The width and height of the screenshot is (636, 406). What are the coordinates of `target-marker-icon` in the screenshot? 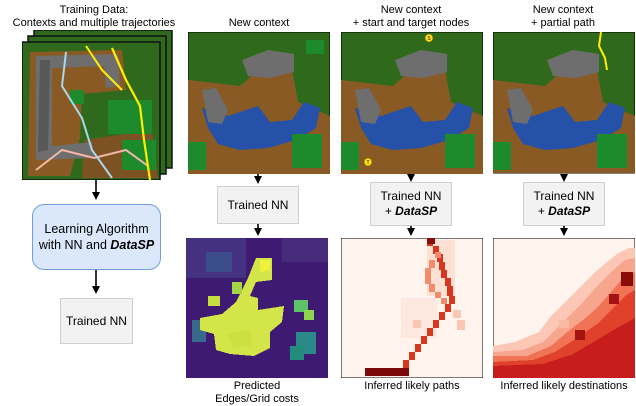 It's located at (368, 162).